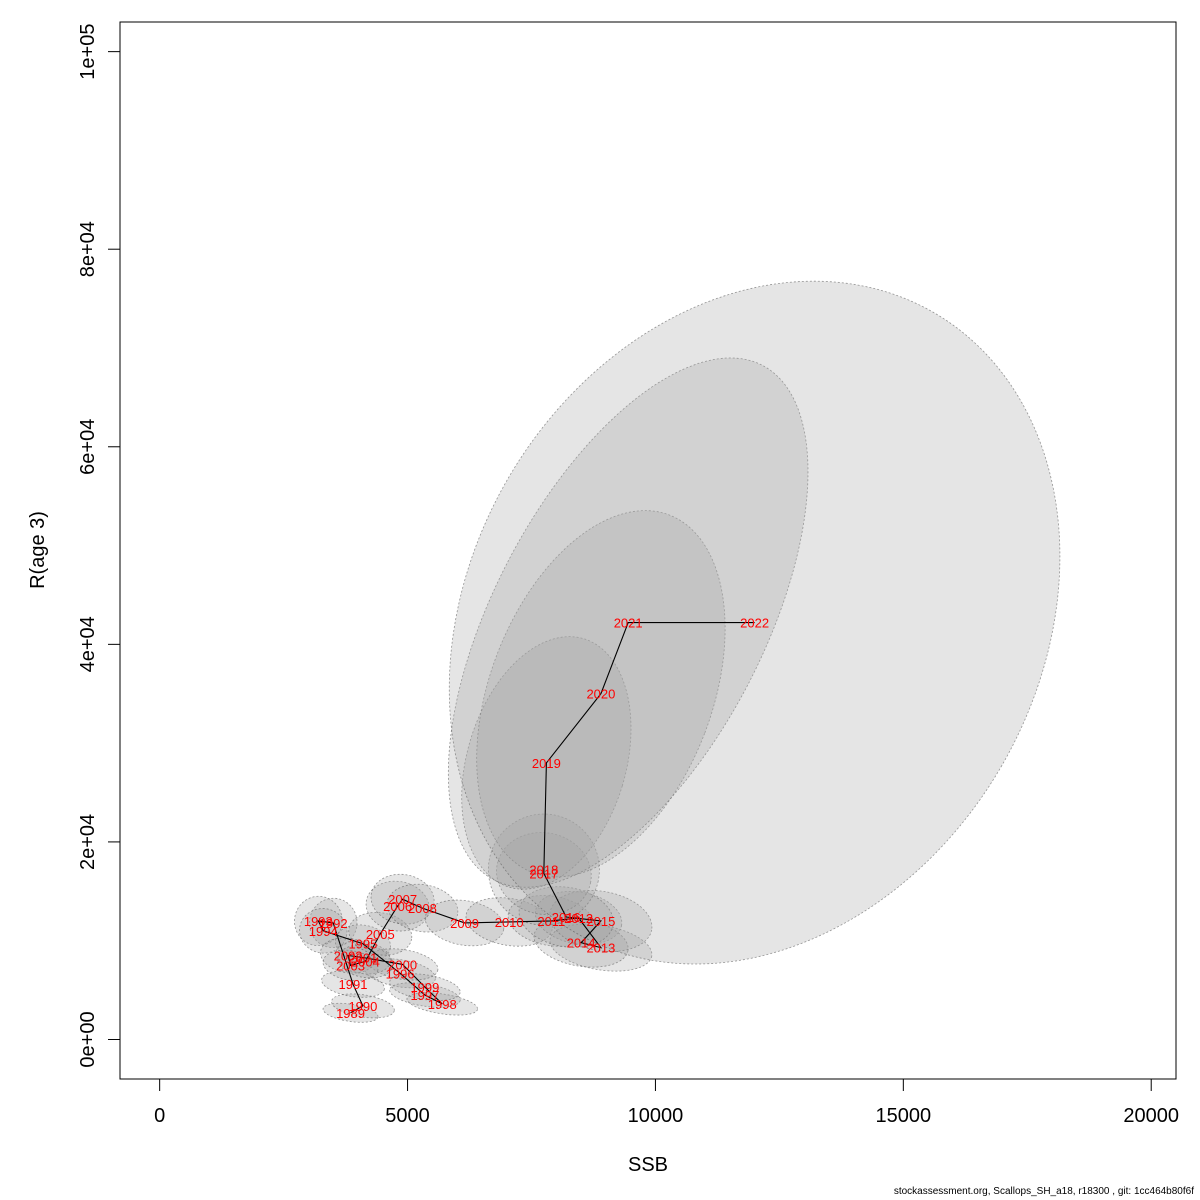 Image resolution: width=1200 pixels, height=1200 pixels. What do you see at coordinates (400, 973) in the screenshot?
I see `year-label-1996: 1996` at bounding box center [400, 973].